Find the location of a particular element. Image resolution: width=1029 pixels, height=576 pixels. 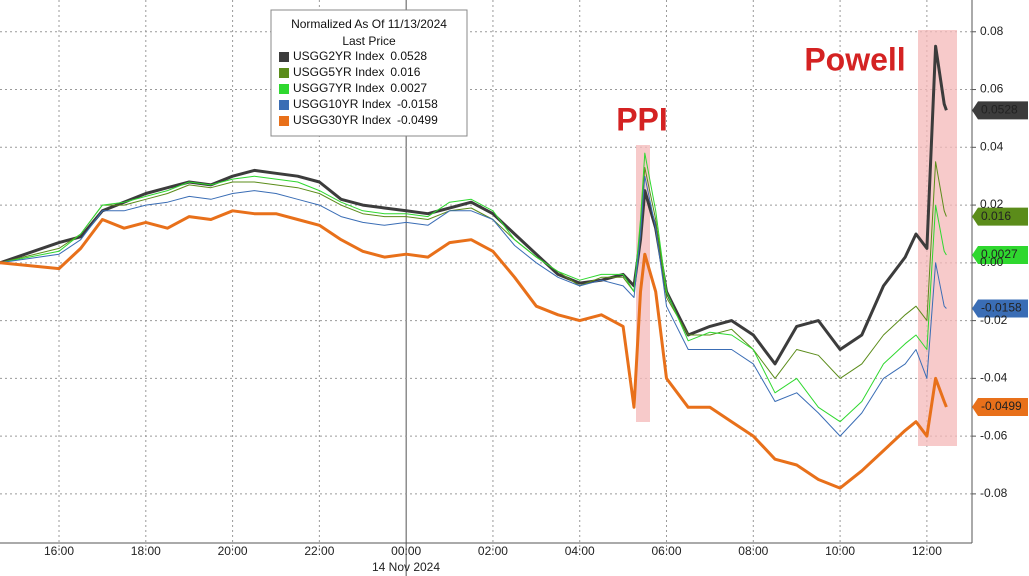

y-tick-label: 0.06 is located at coordinates (992, 89).